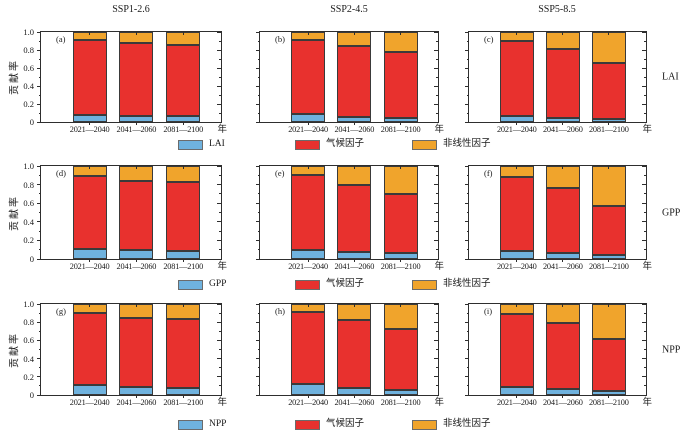 The height and width of the screenshot is (440, 700). Describe the element at coordinates (136, 402) in the screenshot. I see `x-tick-label: 2041—2060` at that location.